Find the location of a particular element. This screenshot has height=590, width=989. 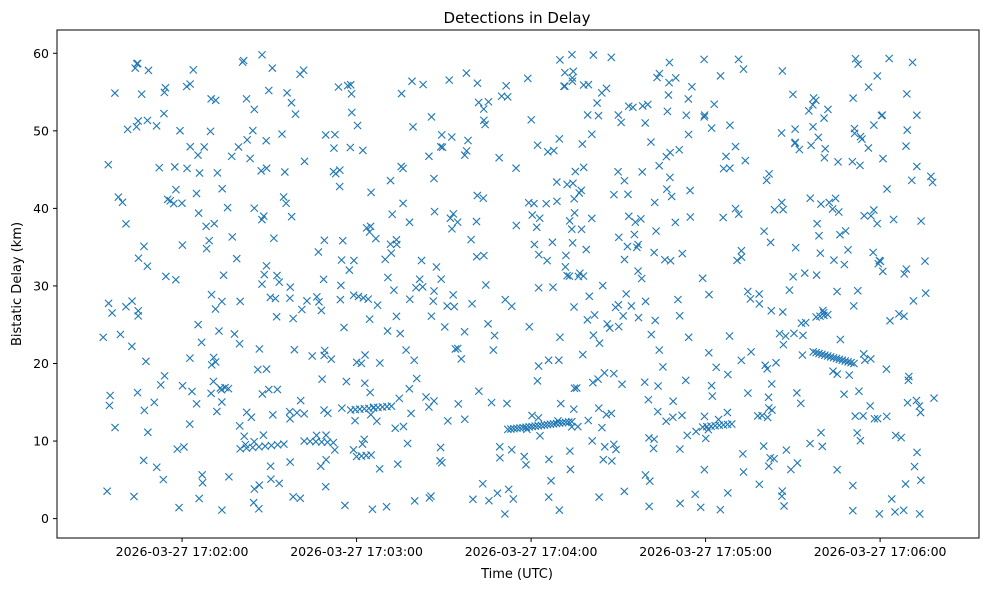

y-axis-label: Bistatic Delay (km) is located at coordinates (17, 284).